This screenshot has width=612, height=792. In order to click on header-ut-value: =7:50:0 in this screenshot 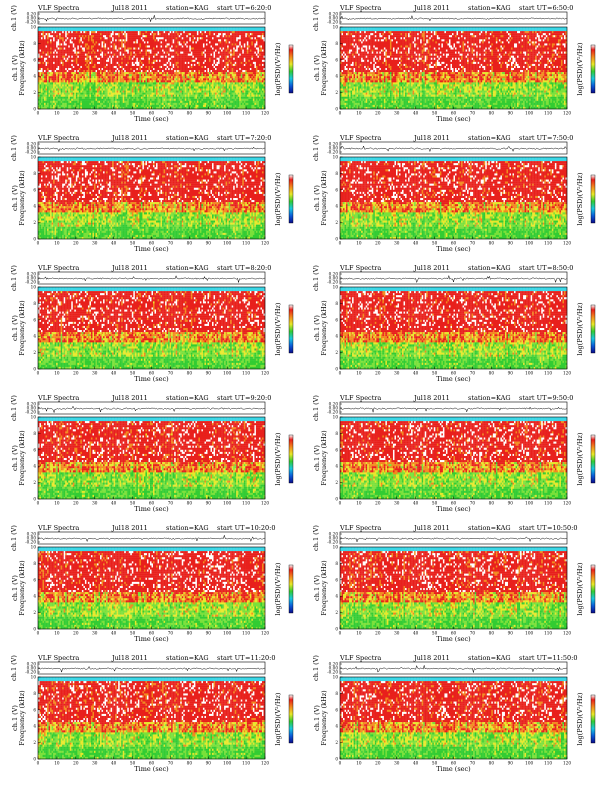, I will do `click(560, 138)`.